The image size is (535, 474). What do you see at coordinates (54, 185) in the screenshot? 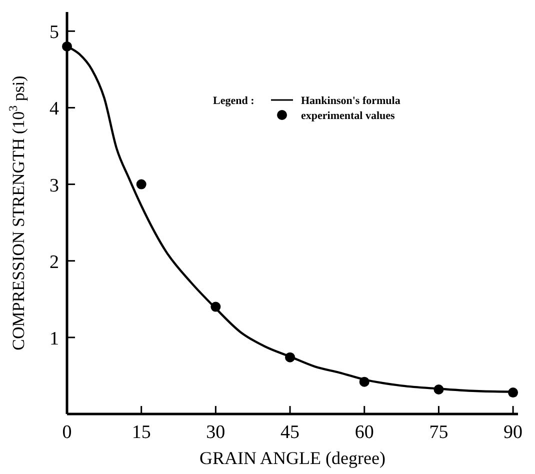
I see `y-tick-label: 3` at bounding box center [54, 185].